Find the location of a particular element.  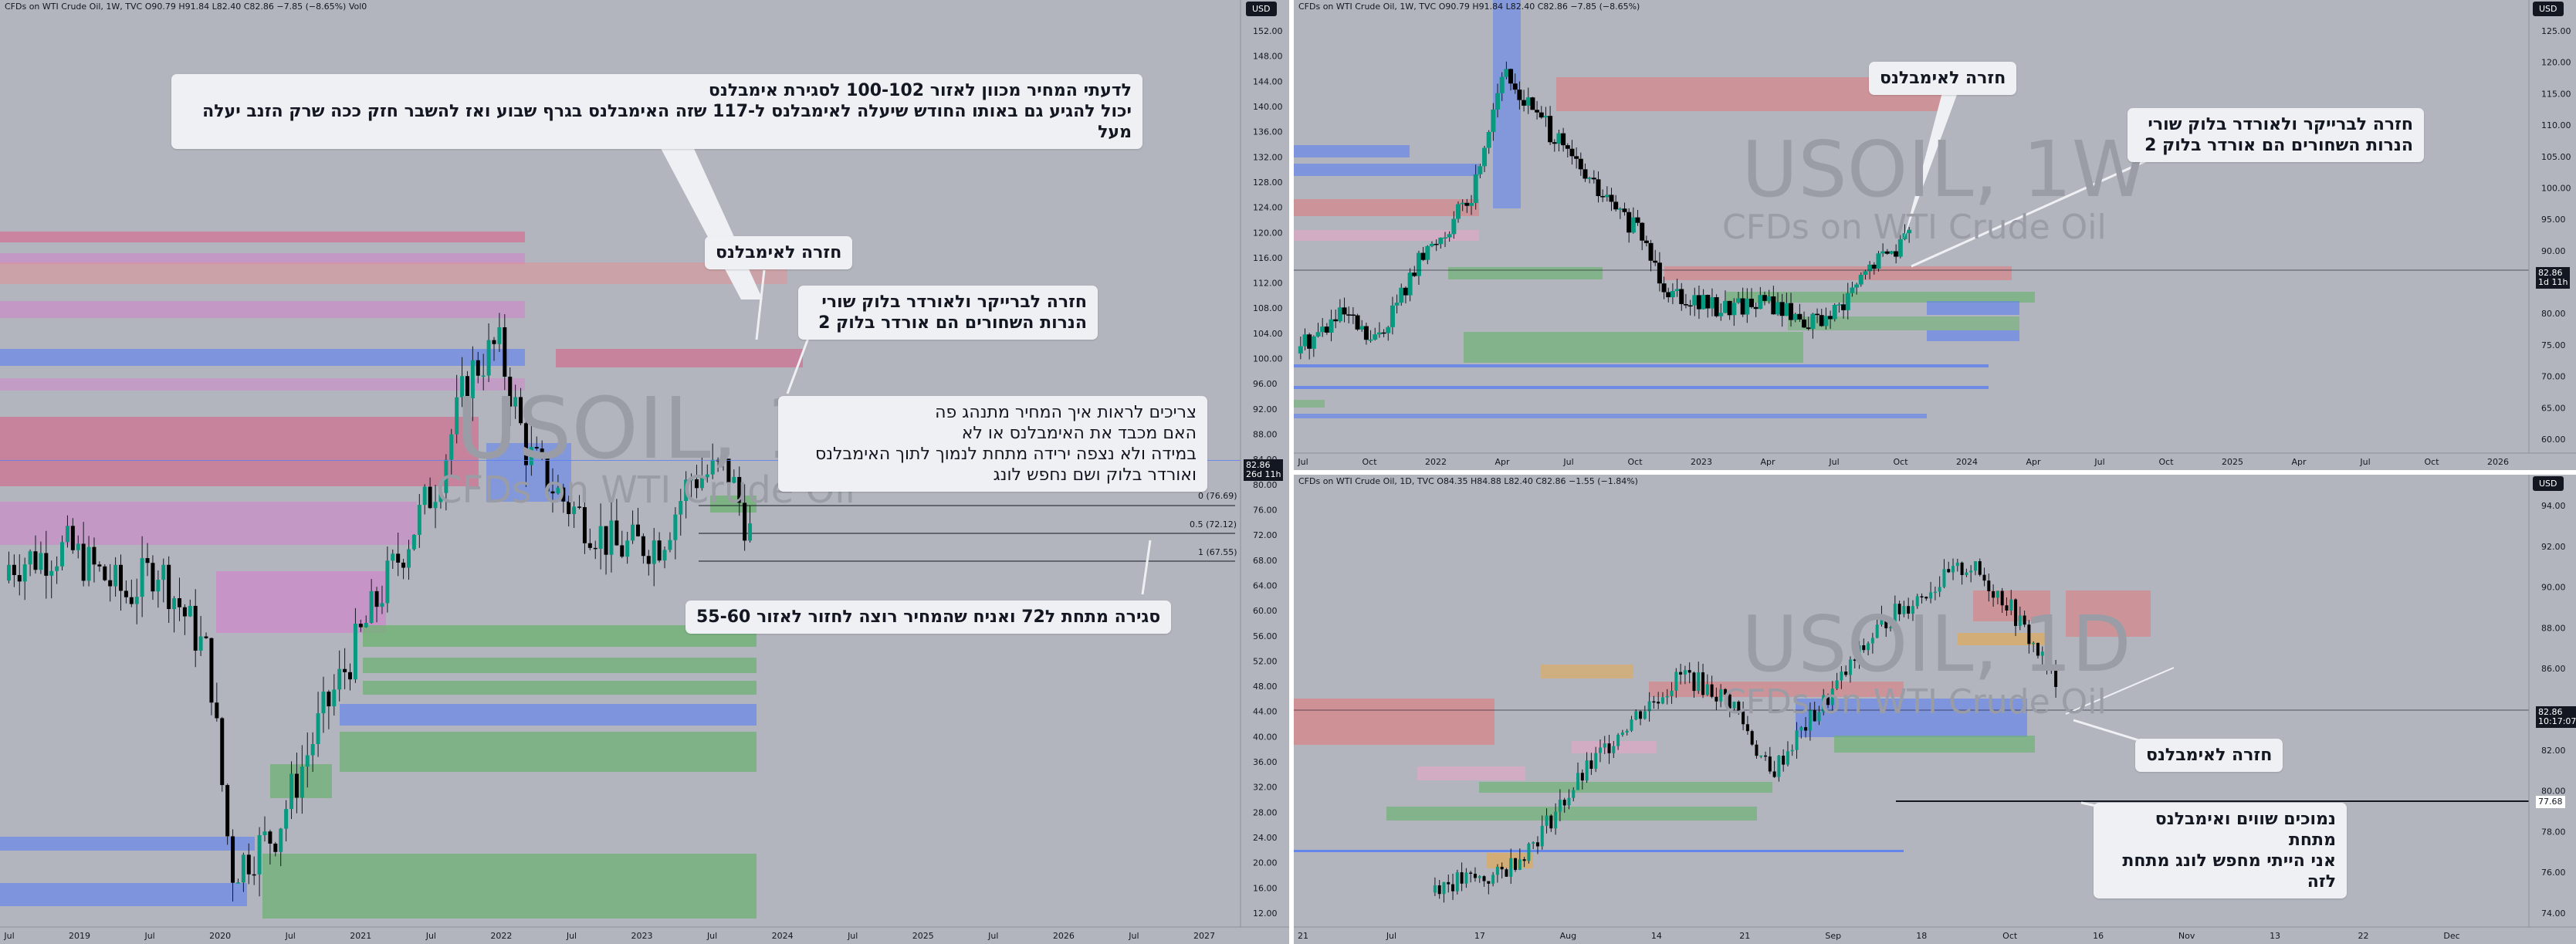

price-tick-1: 120.00 is located at coordinates (2556, 63).